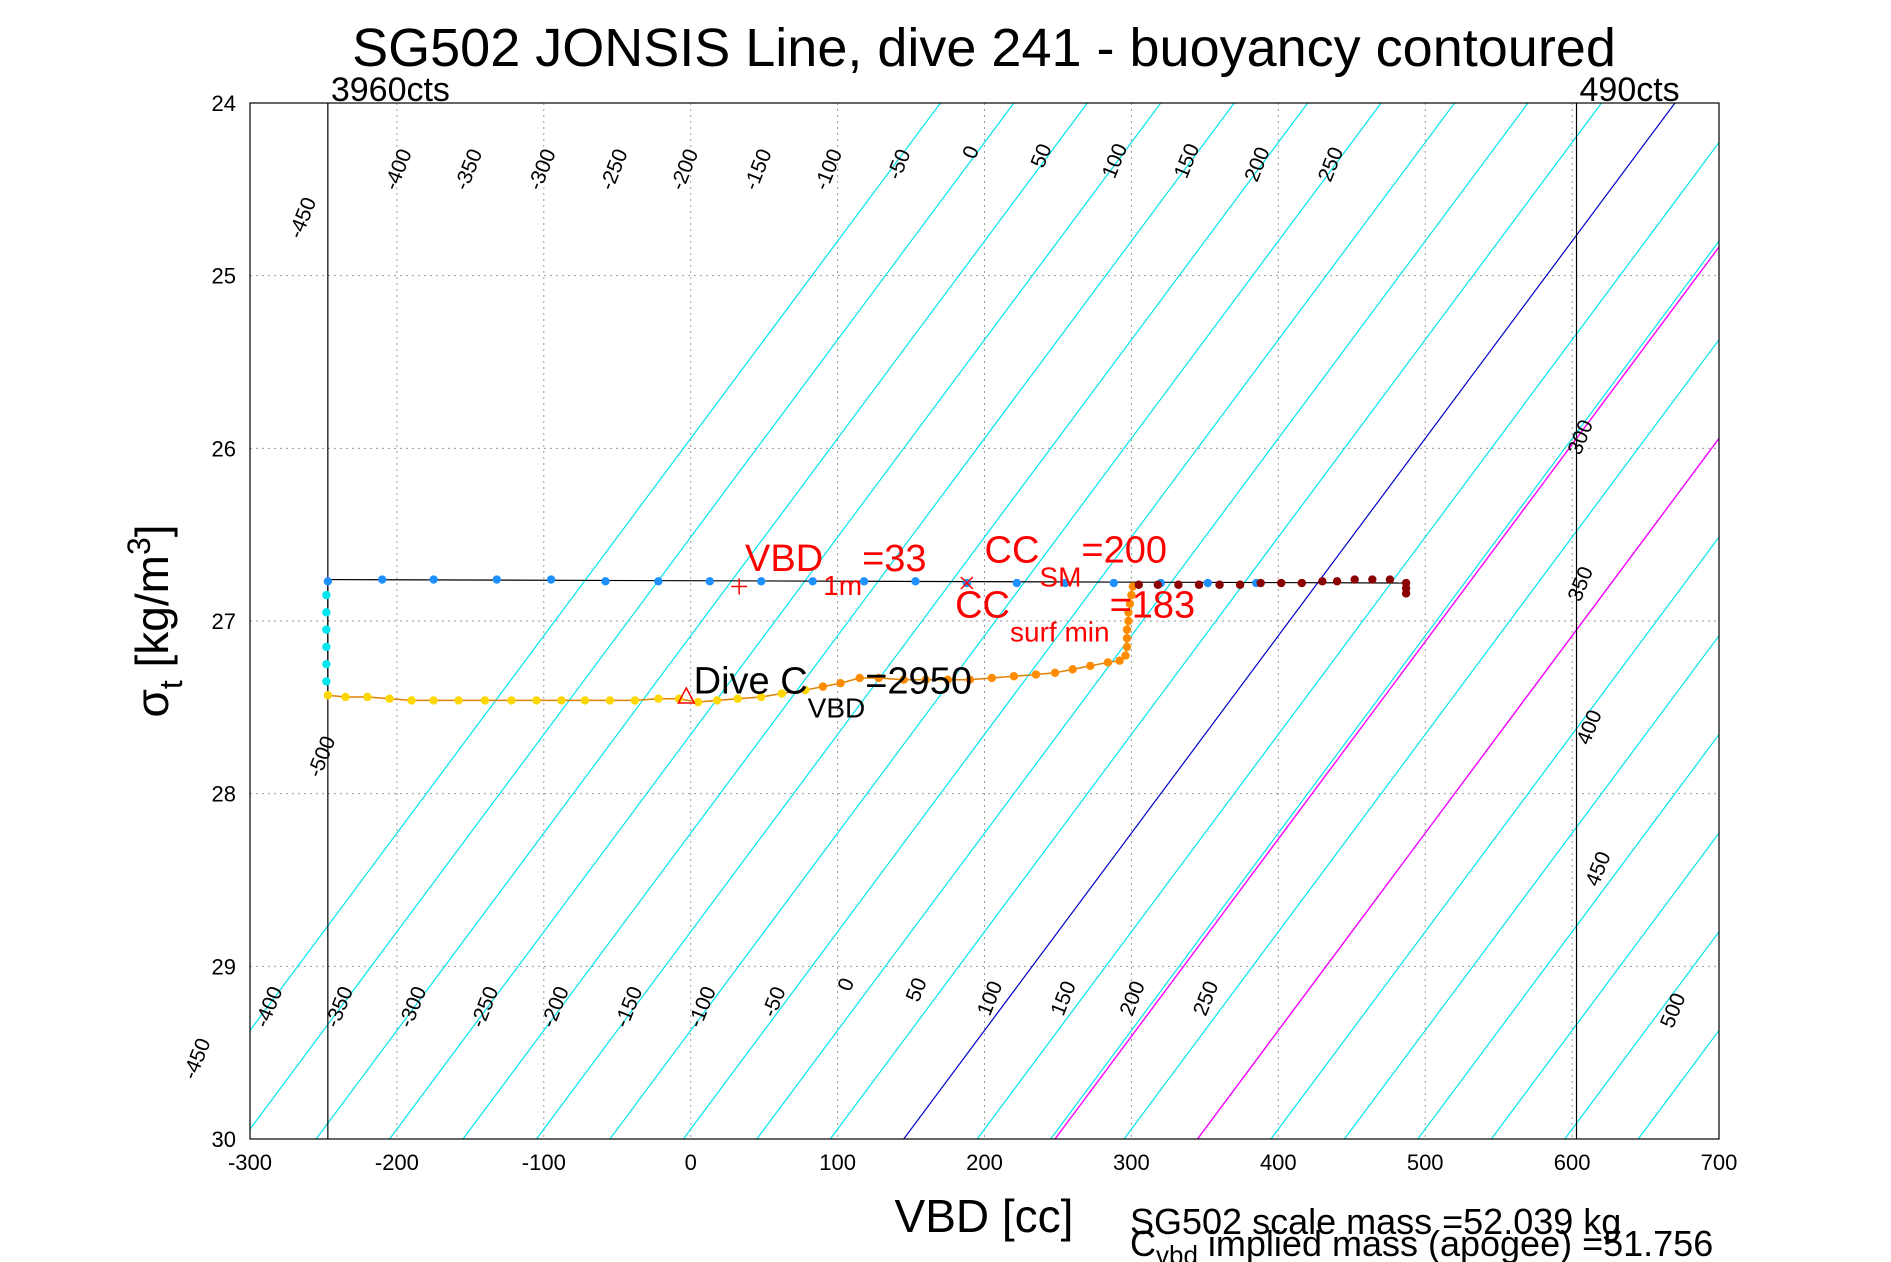 The image size is (1891, 1262). What do you see at coordinates (224, 1139) in the screenshot?
I see `y-tick-label-6: 30` at bounding box center [224, 1139].